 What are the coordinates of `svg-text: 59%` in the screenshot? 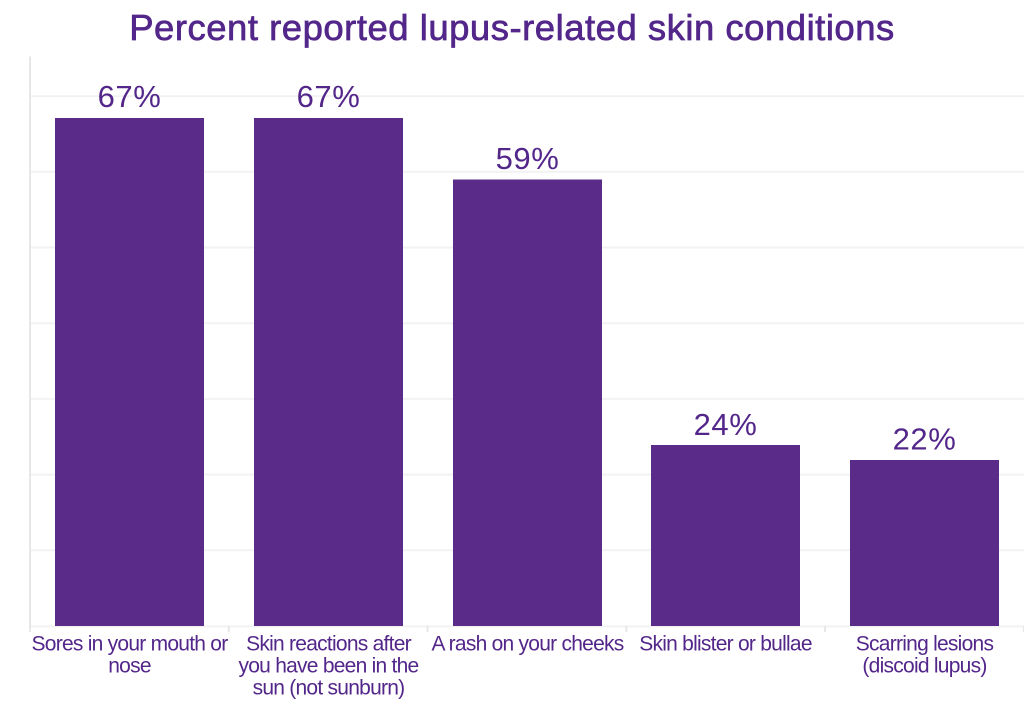 It's located at (528, 158).